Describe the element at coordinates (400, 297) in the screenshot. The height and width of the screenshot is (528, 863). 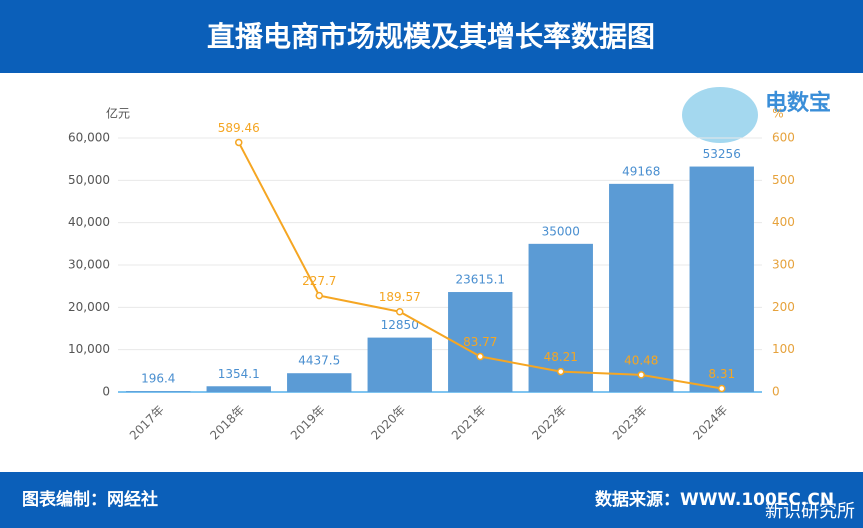
I see `line-value-label: 189.57` at that location.